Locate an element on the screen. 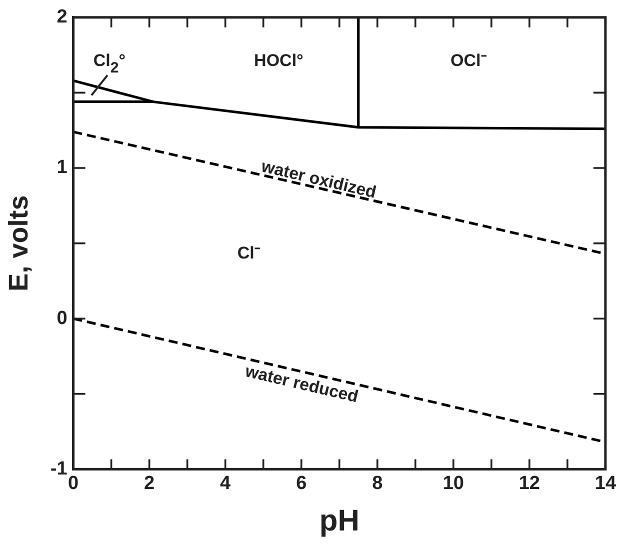  x-tick-label: 12 is located at coordinates (529, 483).